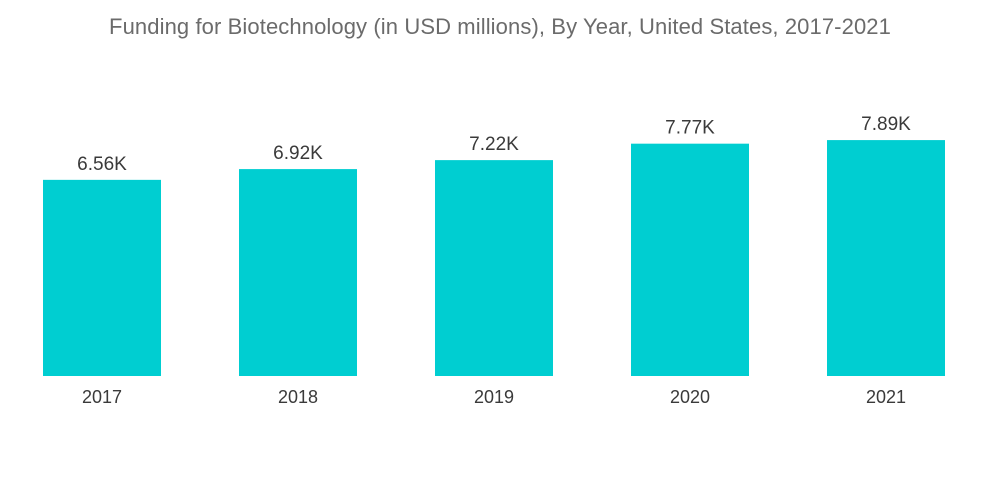 This screenshot has height=504, width=1000. What do you see at coordinates (886, 397) in the screenshot?
I see `x-tick-label-2021: 2021` at bounding box center [886, 397].